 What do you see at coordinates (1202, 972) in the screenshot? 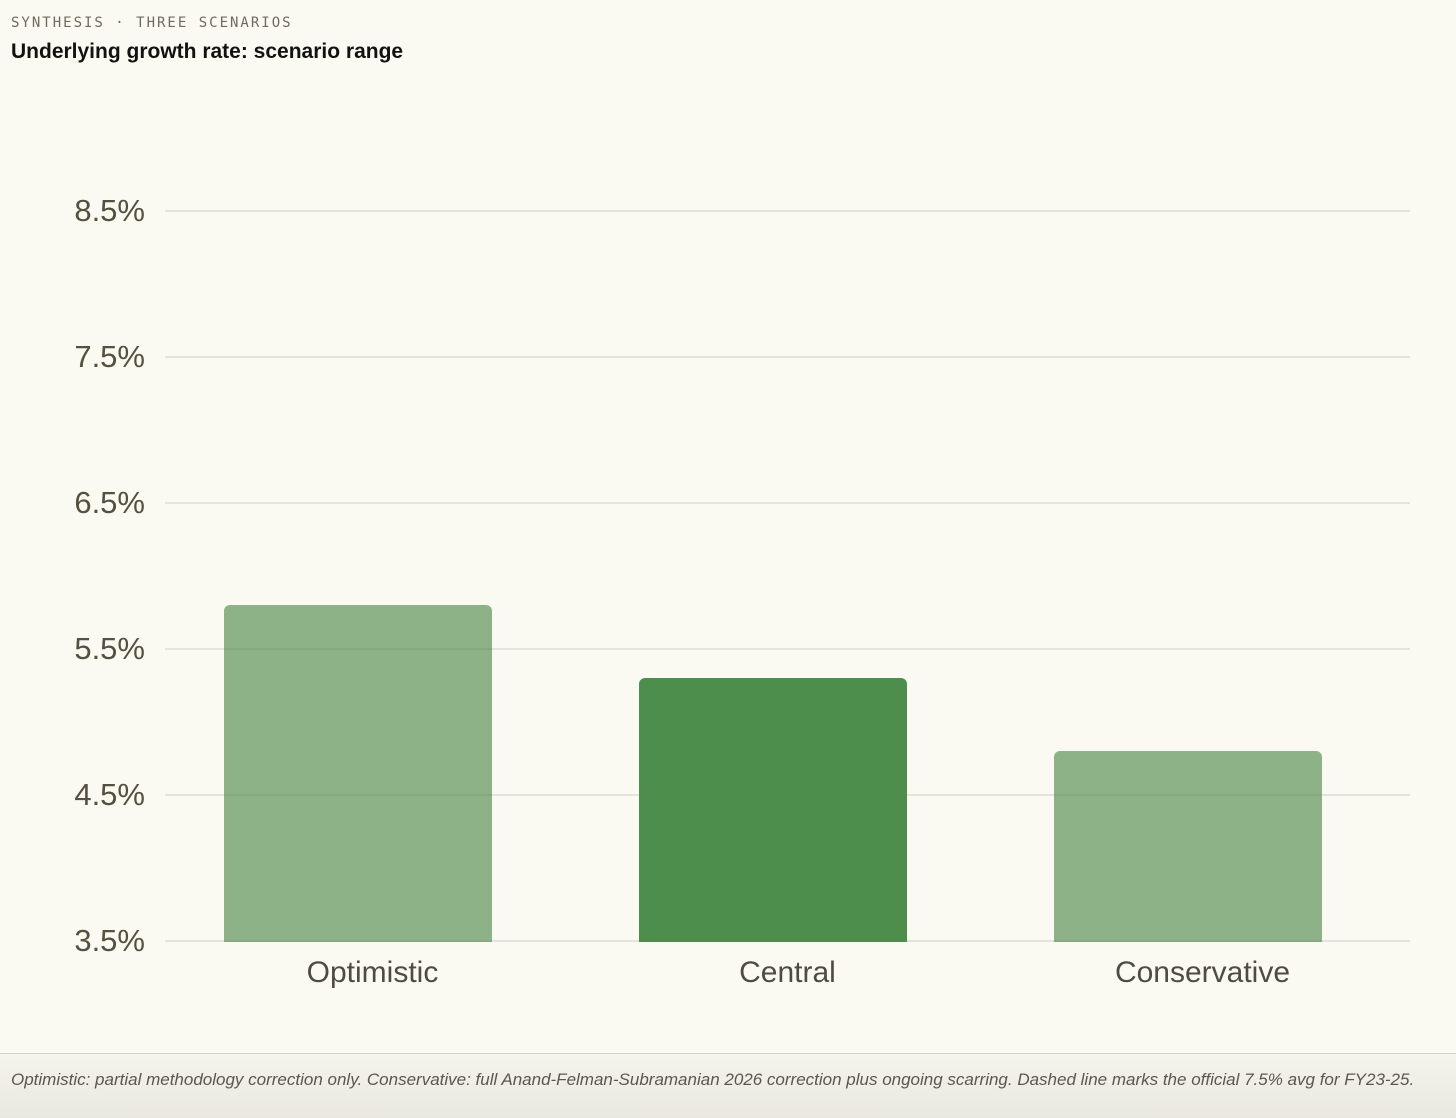
I see `x-category-label-conservative: Conservative` at bounding box center [1202, 972].